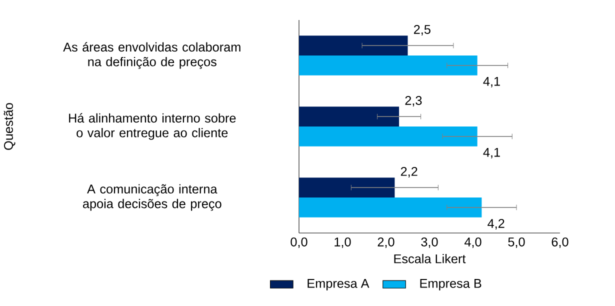 This screenshot has width=615, height=306. Describe the element at coordinates (151, 55) in the screenshot. I see `y-tick-label: As áreas envolvidas colaboram na definição de preços` at that location.